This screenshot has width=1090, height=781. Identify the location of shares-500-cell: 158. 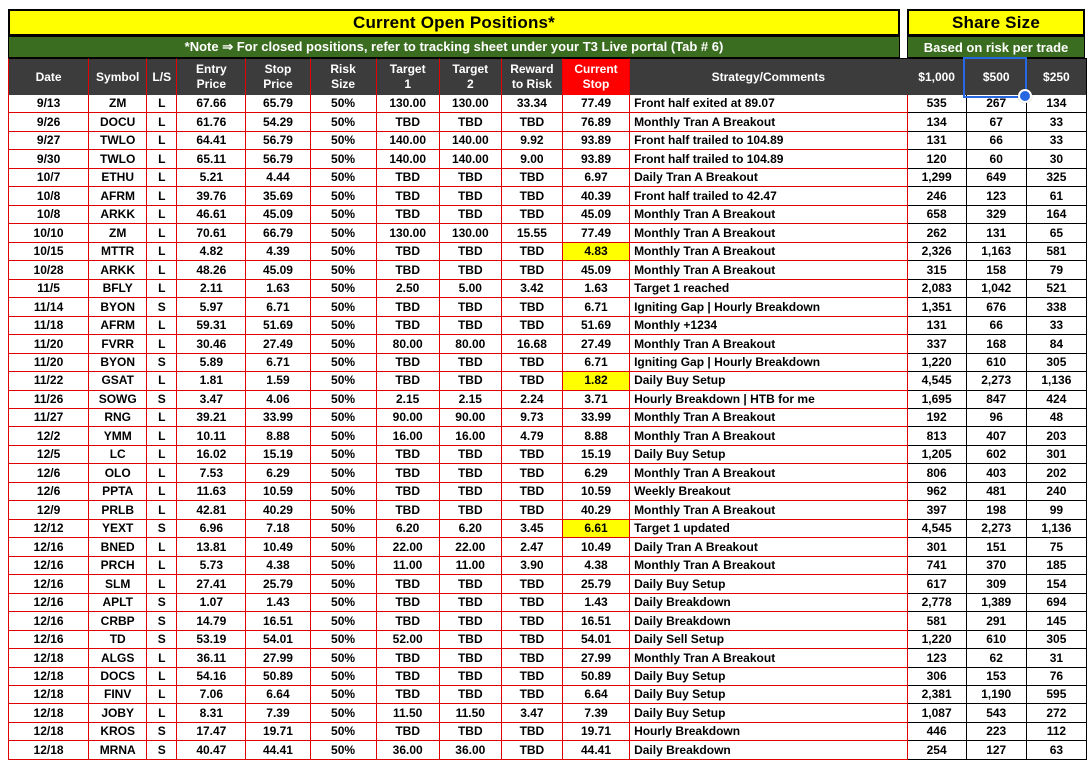
(996, 270).